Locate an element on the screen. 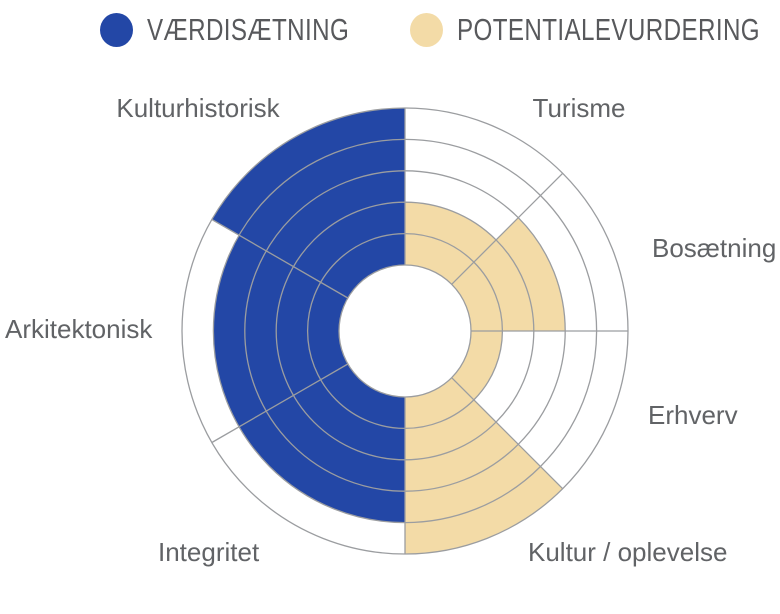 This screenshot has height=614, width=780. legend-dot-tan-icon is located at coordinates (426, 30).